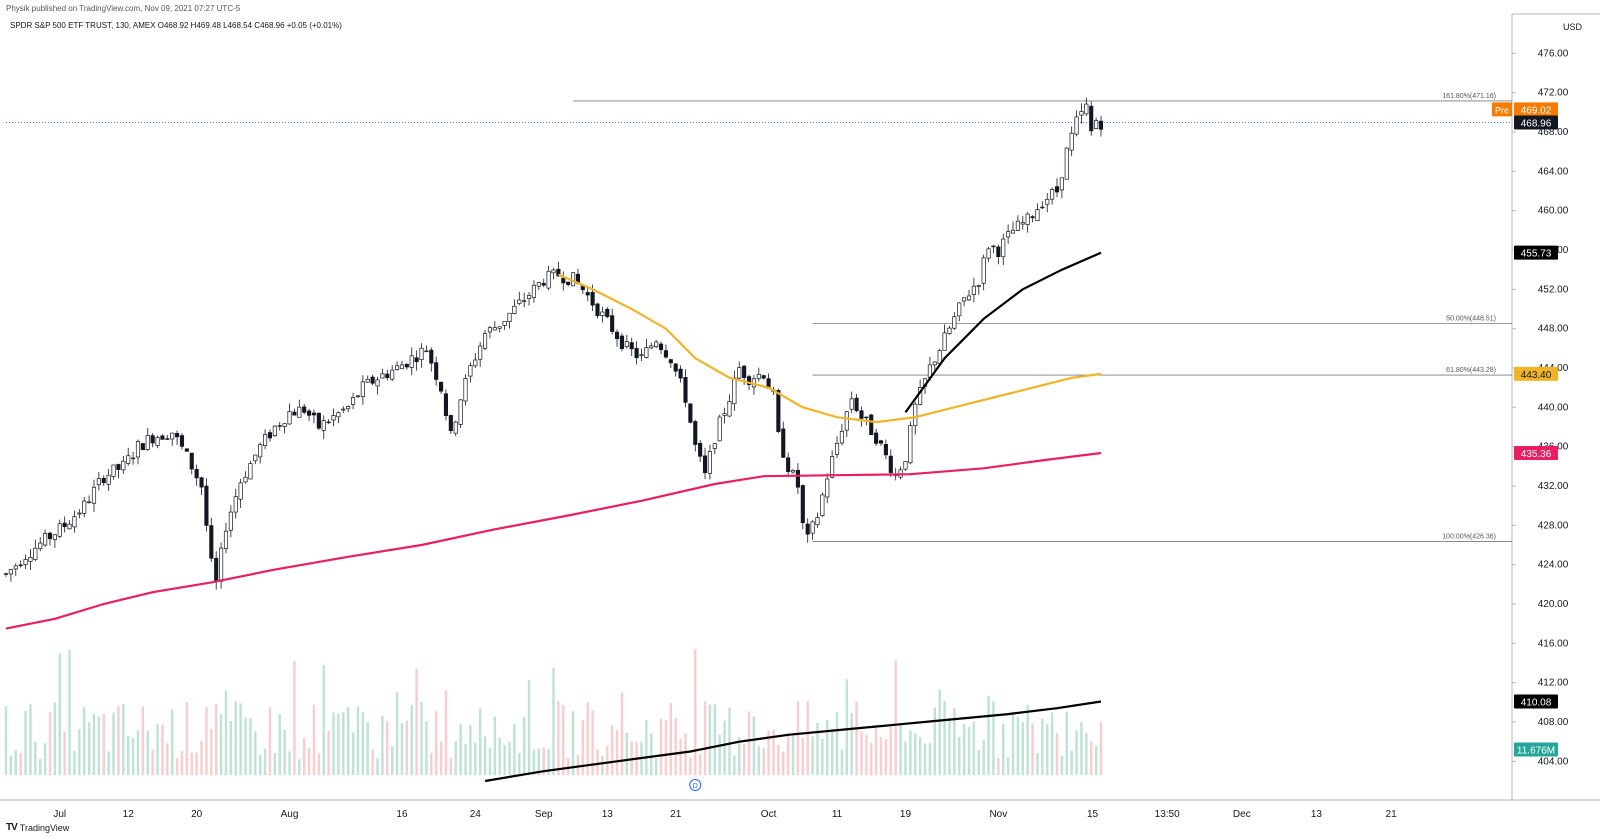 The image size is (1600, 839). What do you see at coordinates (1553, 761) in the screenshot?
I see `price-tick-label: 404.00` at bounding box center [1553, 761].